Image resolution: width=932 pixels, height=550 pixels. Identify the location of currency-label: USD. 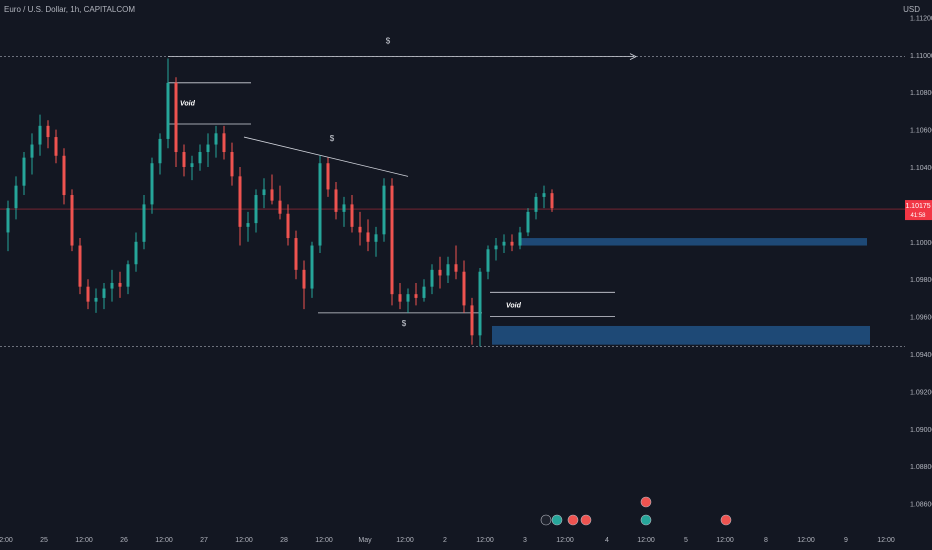
(911, 9).